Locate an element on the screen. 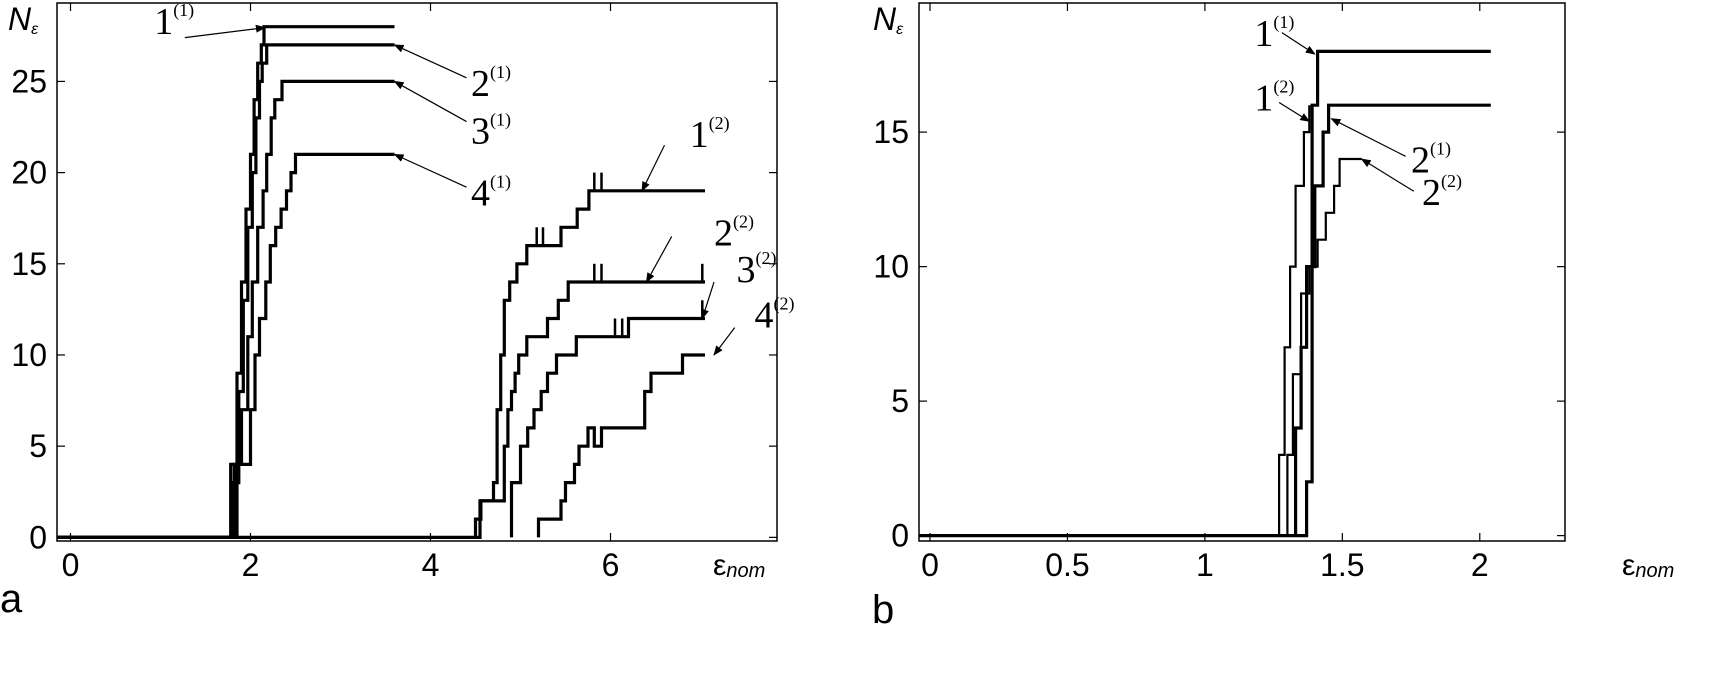 The height and width of the screenshot is (682, 1719). x-tick-label: 6 is located at coordinates (611, 565).